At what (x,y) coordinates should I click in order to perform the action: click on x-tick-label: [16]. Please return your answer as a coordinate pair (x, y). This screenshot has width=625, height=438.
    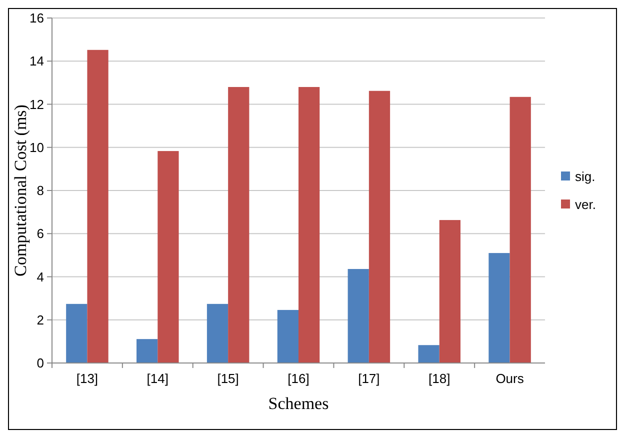
    Looking at the image, I should click on (299, 378).